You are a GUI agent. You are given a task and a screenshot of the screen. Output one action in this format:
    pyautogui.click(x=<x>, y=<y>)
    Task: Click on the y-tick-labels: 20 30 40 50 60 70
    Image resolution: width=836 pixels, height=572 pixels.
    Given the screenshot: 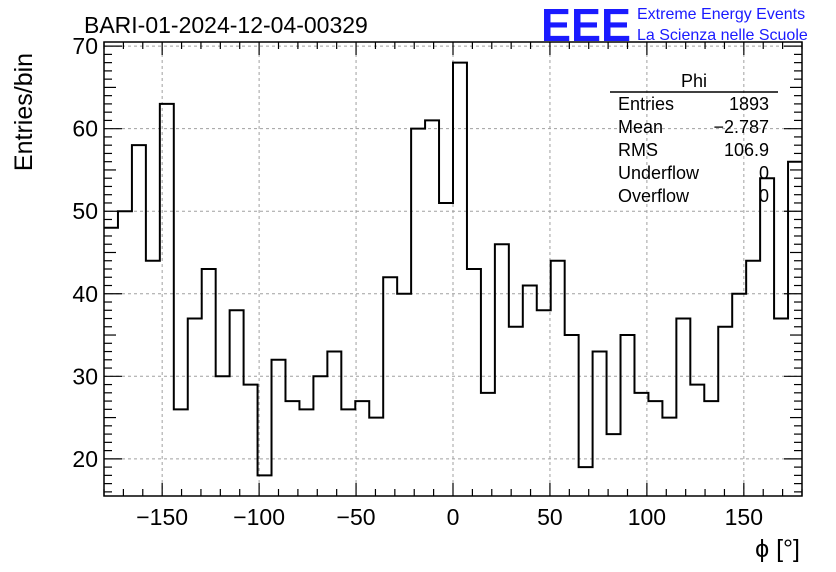 What is the action you would take?
    pyautogui.click(x=85, y=252)
    